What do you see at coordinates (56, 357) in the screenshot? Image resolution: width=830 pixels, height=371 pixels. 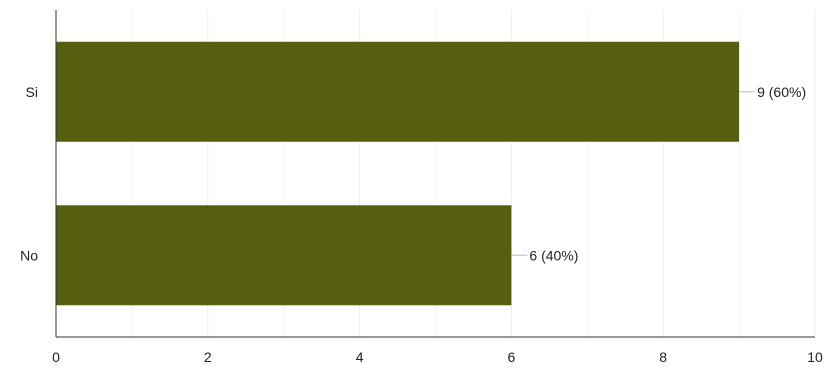 I see `x-tick-label: 0` at bounding box center [56, 357].